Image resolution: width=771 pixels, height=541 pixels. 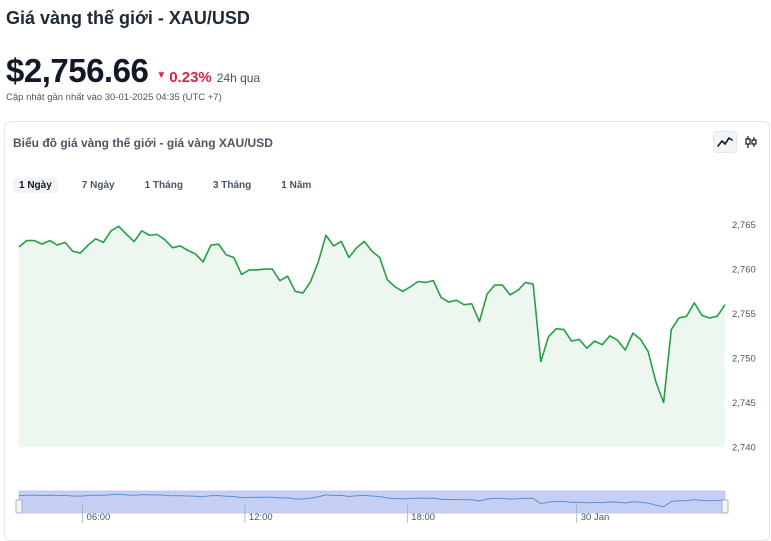 What do you see at coordinates (738, 142) in the screenshot?
I see `chart-view-switch` at bounding box center [738, 142].